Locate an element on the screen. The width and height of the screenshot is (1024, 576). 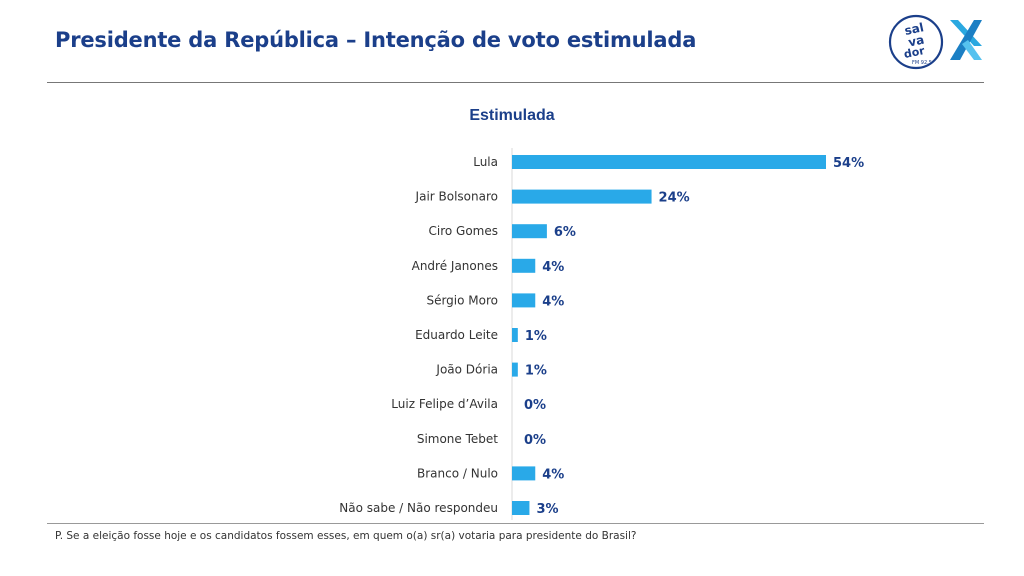
salvador-fm-logo: sal va dor FM 92.5 is located at coordinates (916, 42).